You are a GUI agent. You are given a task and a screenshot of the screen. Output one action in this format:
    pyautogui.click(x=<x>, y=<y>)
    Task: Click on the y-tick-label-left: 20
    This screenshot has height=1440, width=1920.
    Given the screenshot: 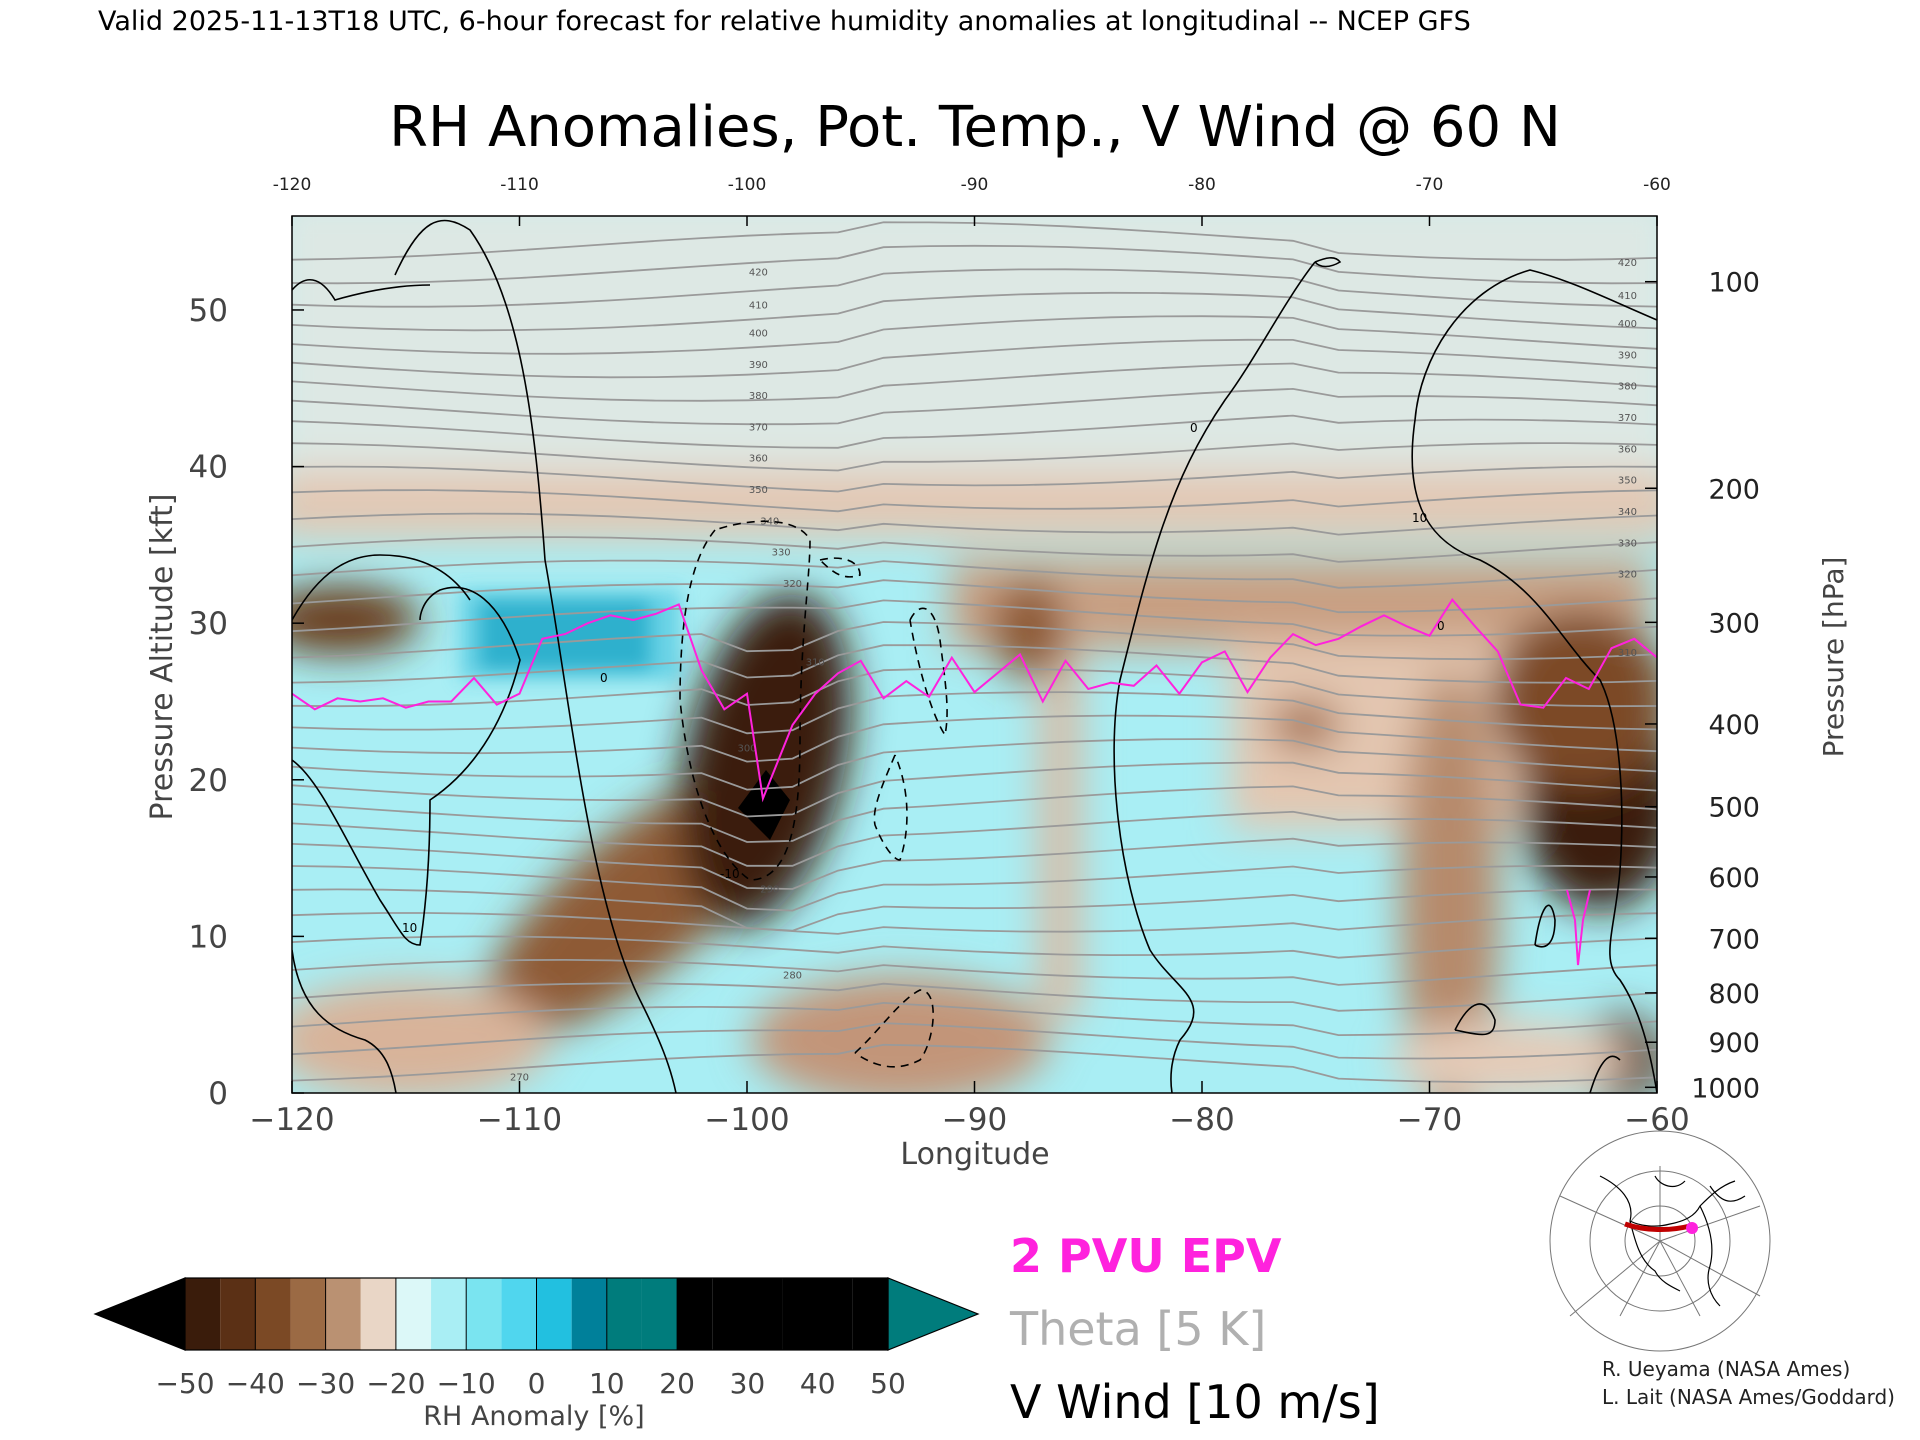 What is the action you would take?
    pyautogui.click(x=208, y=781)
    